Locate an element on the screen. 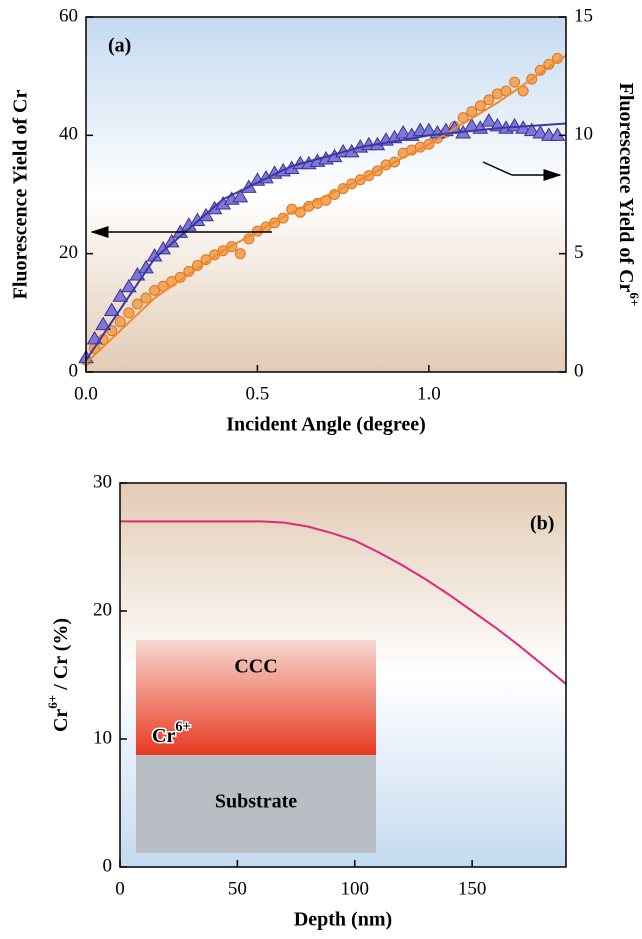 This screenshot has height=939, width=642. y2-tick-label: 5 is located at coordinates (579, 252).